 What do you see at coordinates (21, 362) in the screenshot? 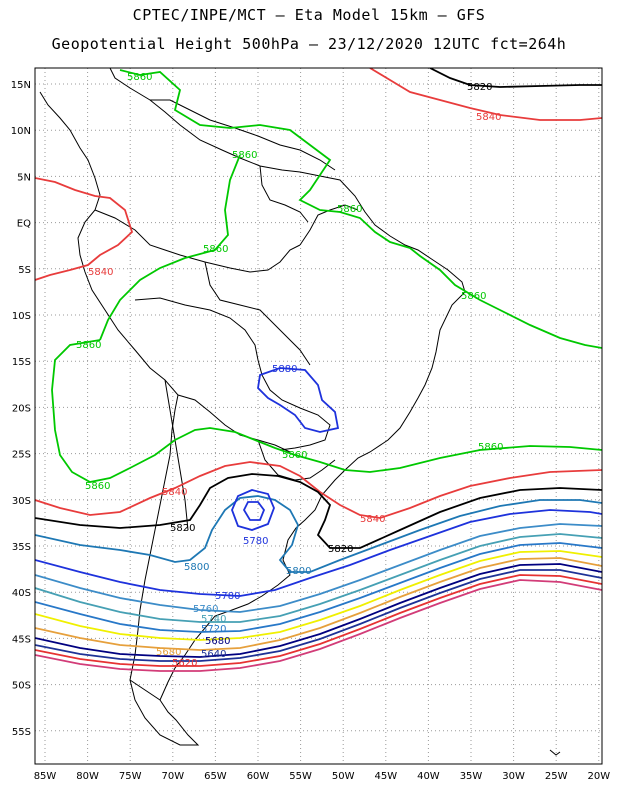
I see `latitude-tick-label: 15S` at bounding box center [21, 362].